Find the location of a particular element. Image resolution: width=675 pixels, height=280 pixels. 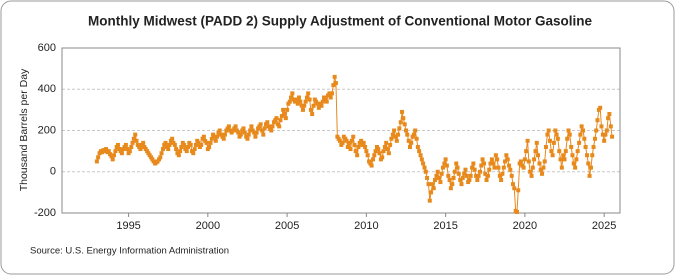

x-tick-label: 2025 is located at coordinates (604, 226).